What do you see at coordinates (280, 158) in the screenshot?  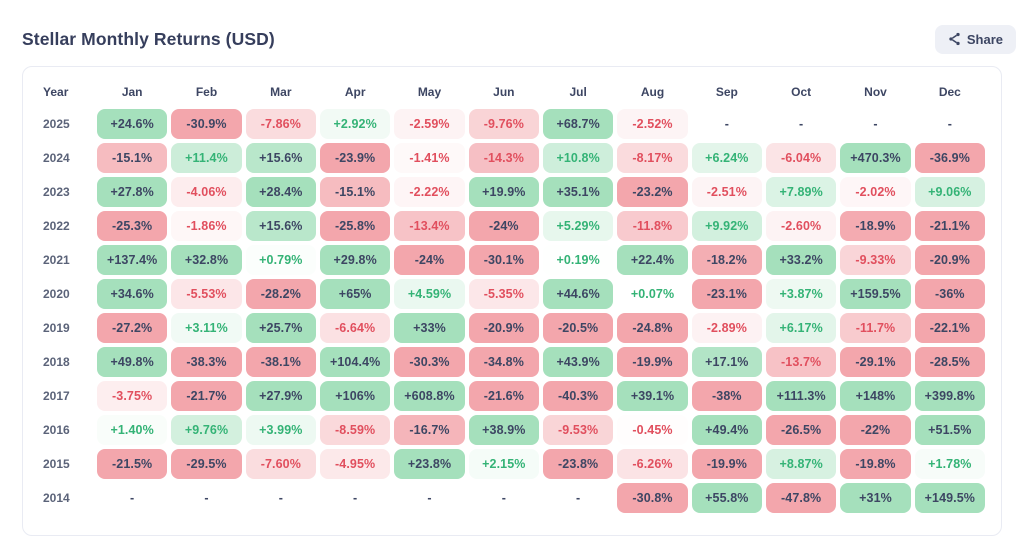 I see `return-cell: +15.6%` at bounding box center [280, 158].